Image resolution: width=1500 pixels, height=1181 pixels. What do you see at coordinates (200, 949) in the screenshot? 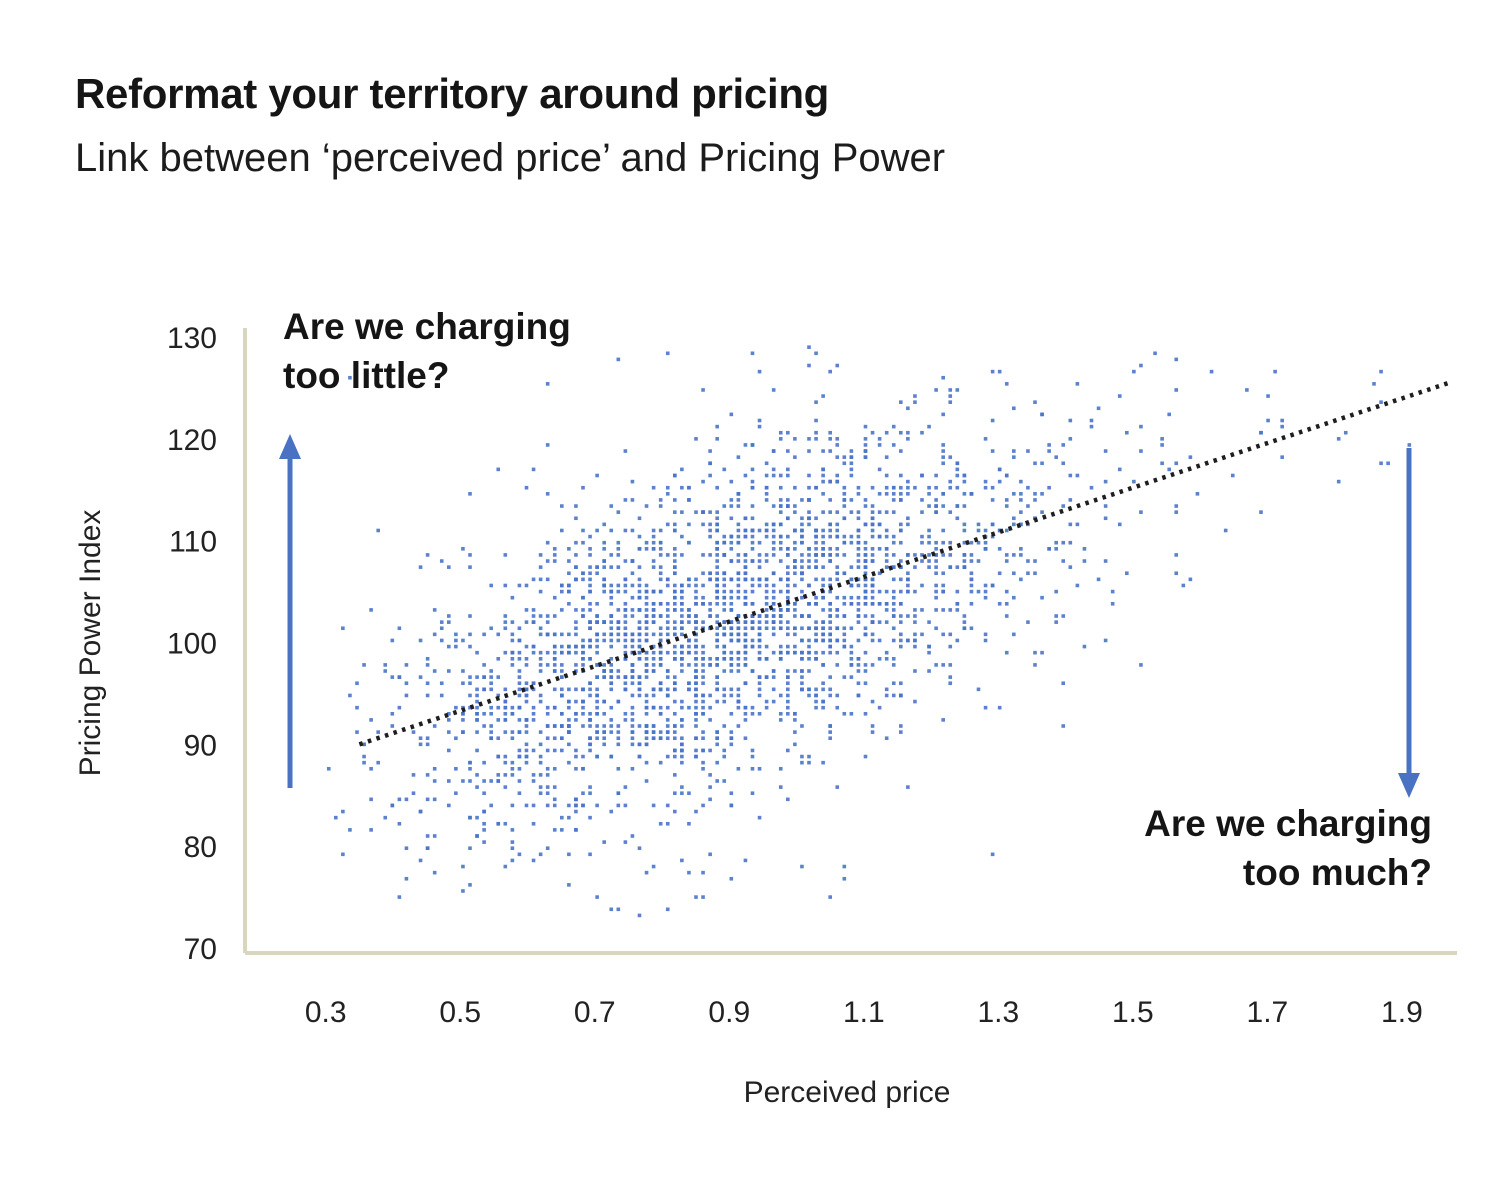
I see `y-tick-label: 70` at bounding box center [200, 949].